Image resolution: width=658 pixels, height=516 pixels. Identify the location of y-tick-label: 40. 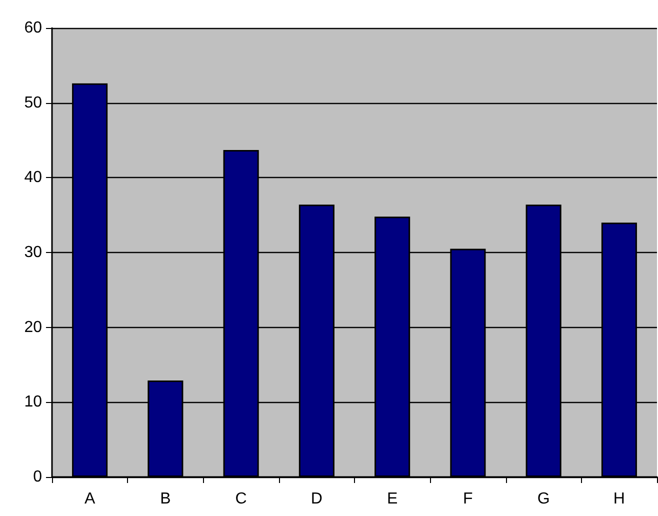
(33, 177).